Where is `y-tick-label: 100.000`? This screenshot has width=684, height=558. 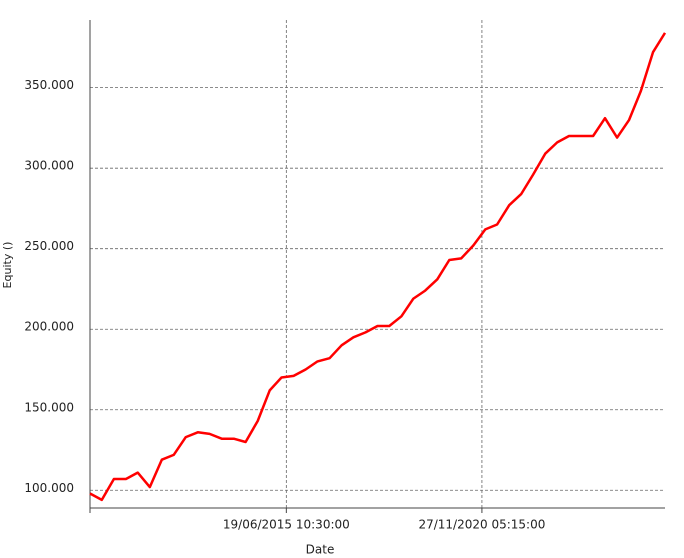 y-tick-label: 100.000 is located at coordinates (49, 488).